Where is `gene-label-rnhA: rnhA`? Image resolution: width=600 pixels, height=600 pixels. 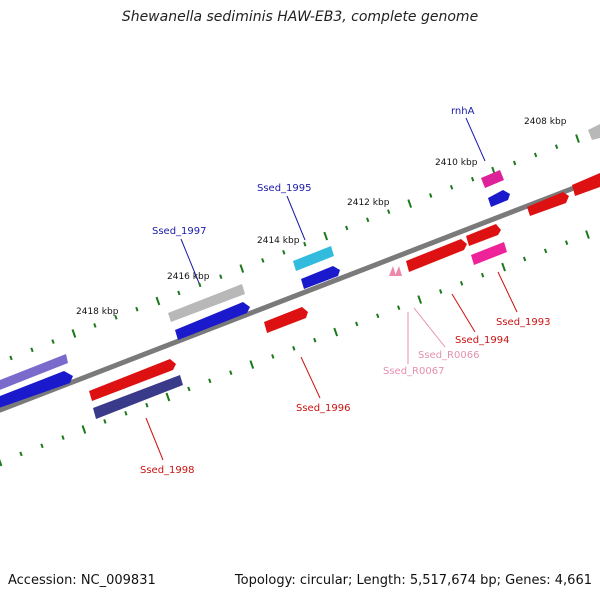
gene-label-rnhA: rnhA is located at coordinates (463, 111).